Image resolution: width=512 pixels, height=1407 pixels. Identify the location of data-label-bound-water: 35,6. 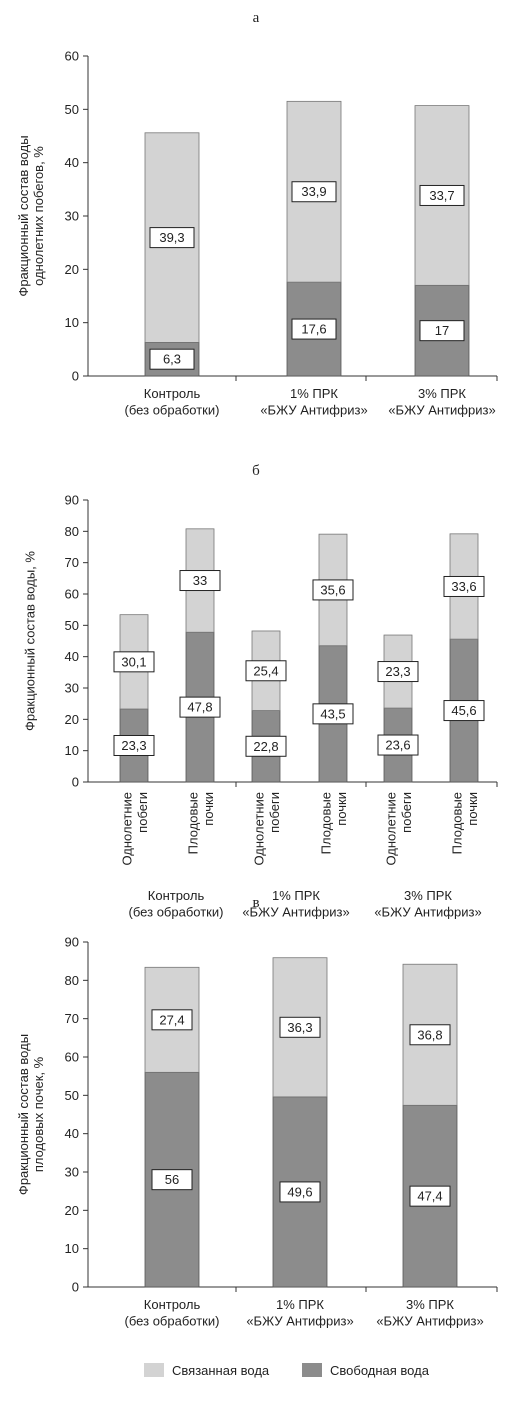
(332, 589).